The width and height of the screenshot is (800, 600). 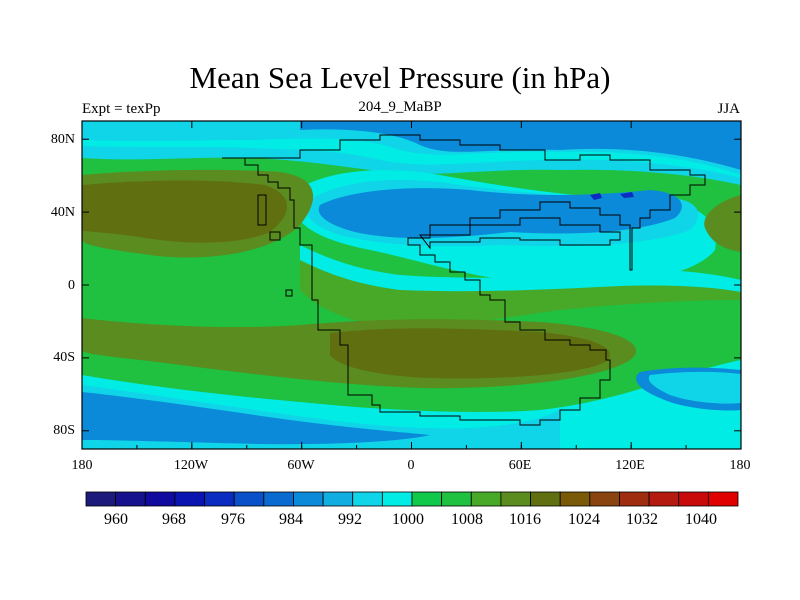 What do you see at coordinates (64, 357) in the screenshot?
I see `lat-tick-label: 40S` at bounding box center [64, 357].